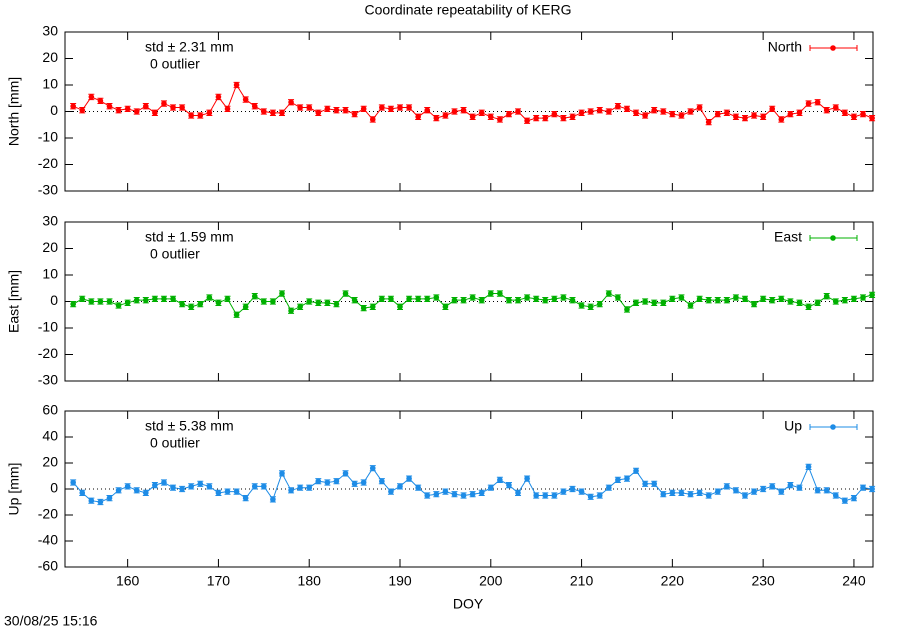  Describe the element at coordinates (468, 604) in the screenshot. I see `x-axis-label: DOY` at that location.